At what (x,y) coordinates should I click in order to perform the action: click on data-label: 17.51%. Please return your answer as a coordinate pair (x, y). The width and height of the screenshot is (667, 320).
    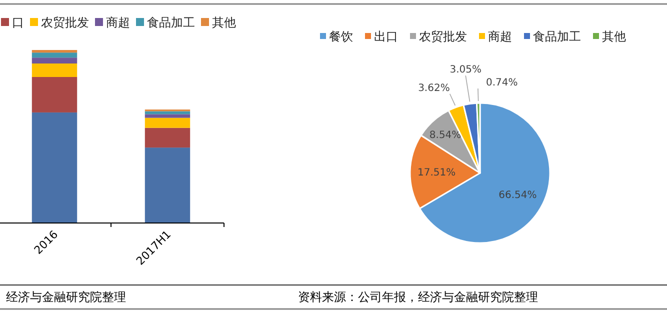
    Looking at the image, I should click on (437, 173).